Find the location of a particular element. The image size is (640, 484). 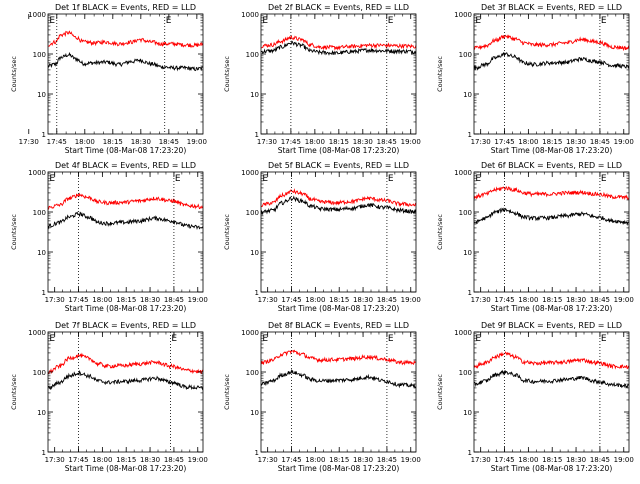

chart-title: Det 9f BLACK = Events, RED = LLD is located at coordinates (551, 325).